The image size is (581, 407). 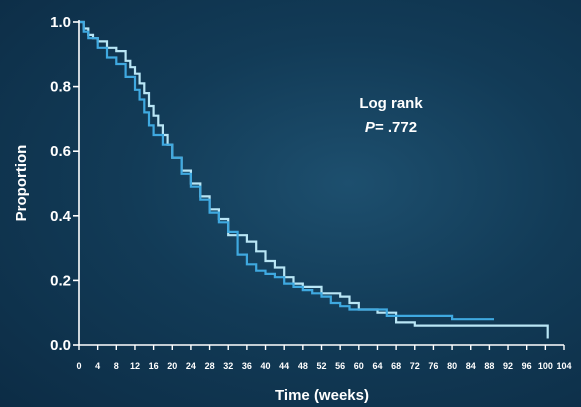 I want to click on x-tick-label: 4, so click(x=97, y=366).